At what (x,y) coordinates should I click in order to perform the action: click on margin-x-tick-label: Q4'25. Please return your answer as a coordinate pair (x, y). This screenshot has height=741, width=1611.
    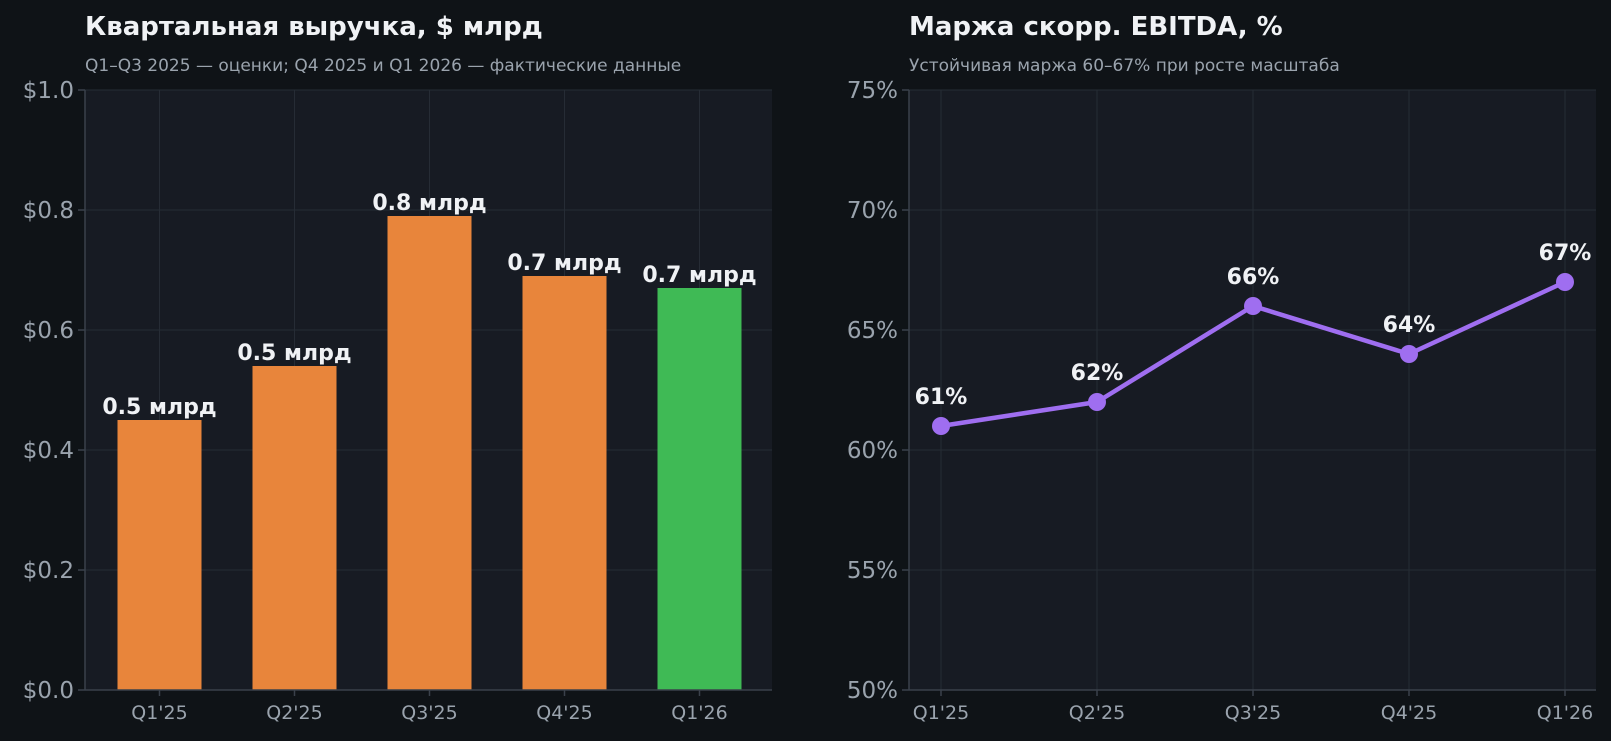
    Looking at the image, I should click on (1409, 713).